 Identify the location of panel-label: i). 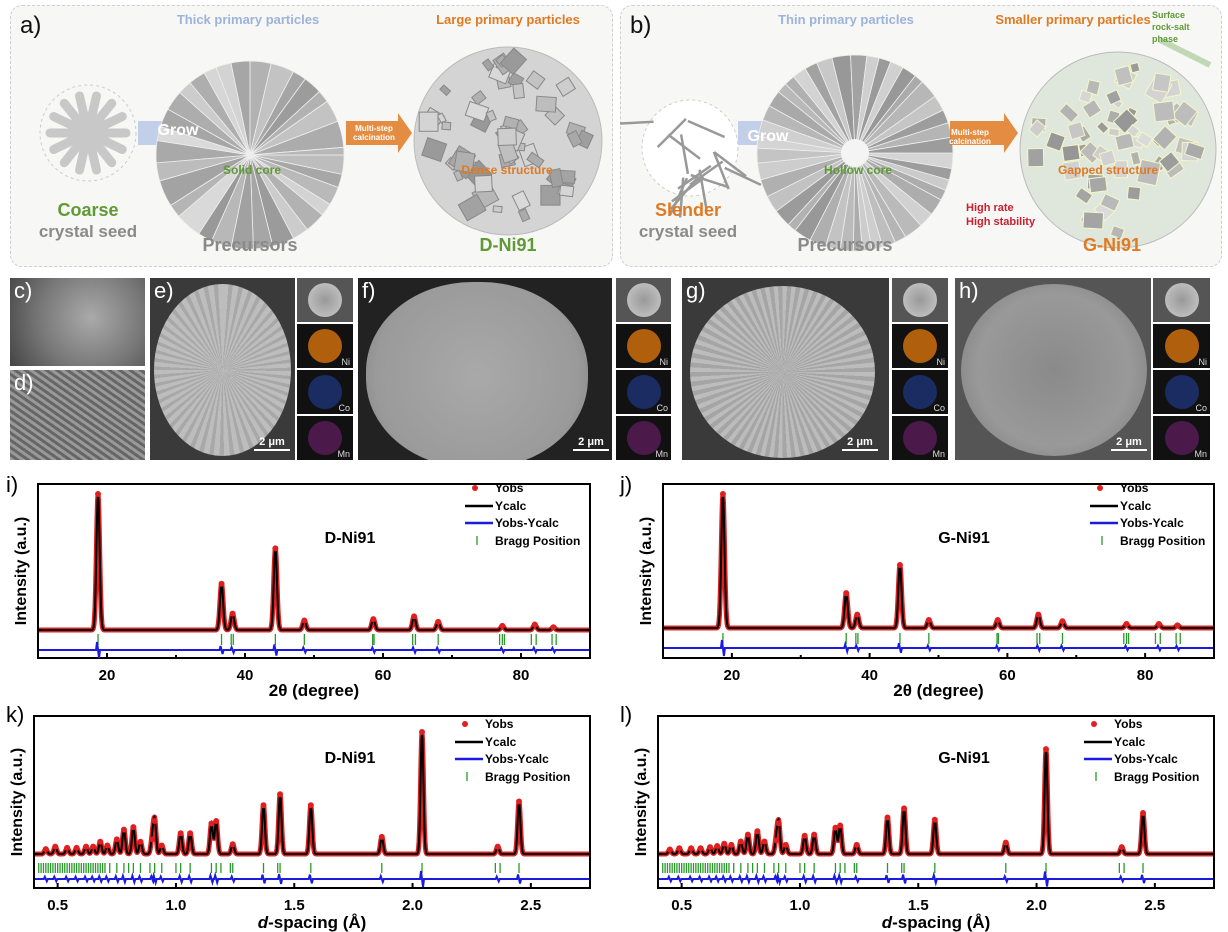
(12, 484).